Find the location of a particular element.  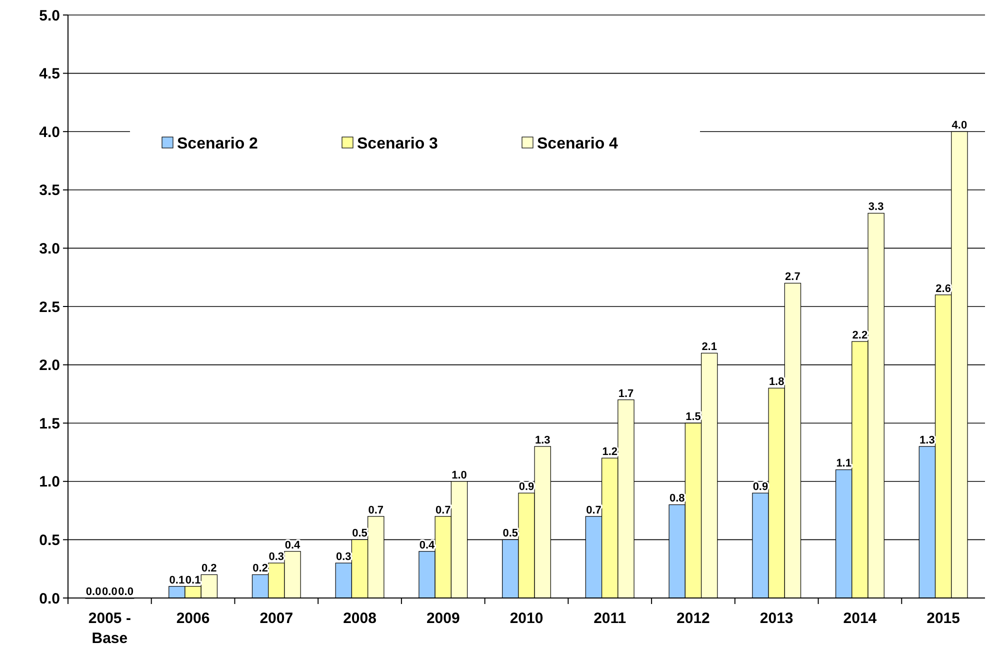

x-tick-label: 2014 is located at coordinates (860, 618).